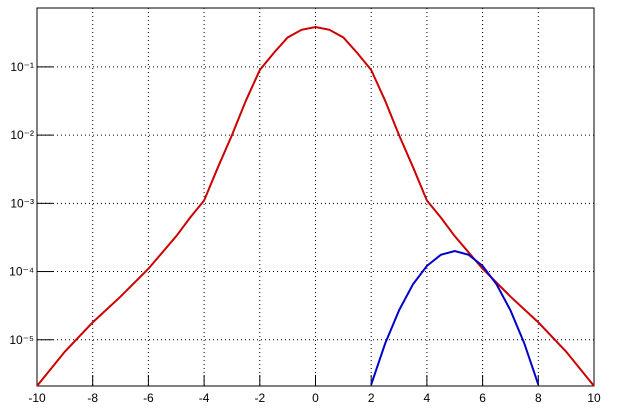  Describe the element at coordinates (538, 398) in the screenshot. I see `x-tick-label: 8` at that location.